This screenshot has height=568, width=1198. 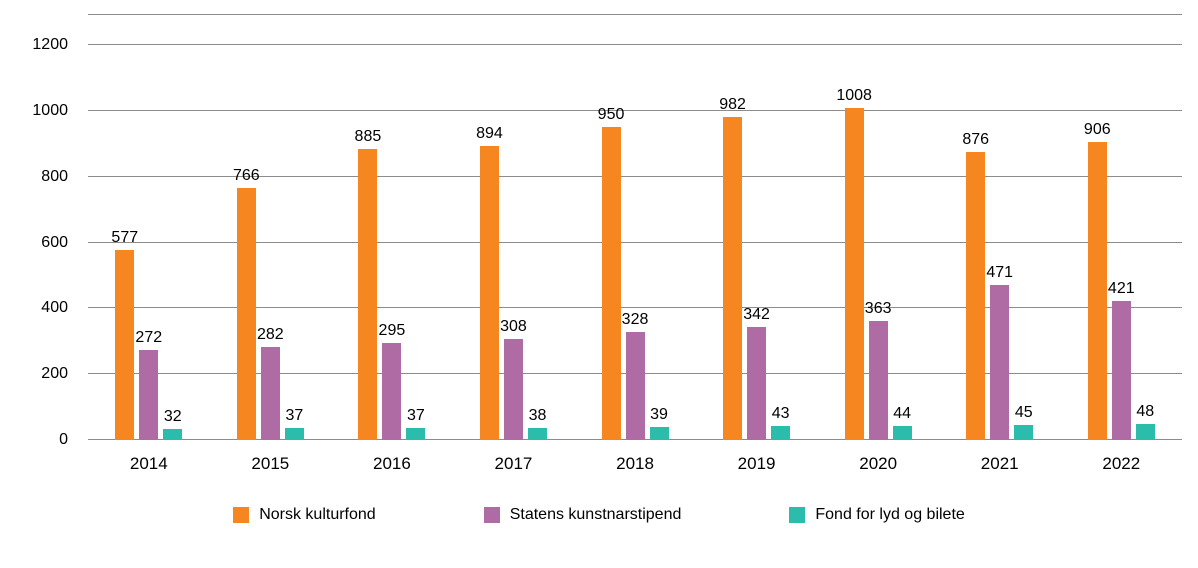 I want to click on bar-group-inner-2020: 1008 363 44, so click(x=874, y=264).